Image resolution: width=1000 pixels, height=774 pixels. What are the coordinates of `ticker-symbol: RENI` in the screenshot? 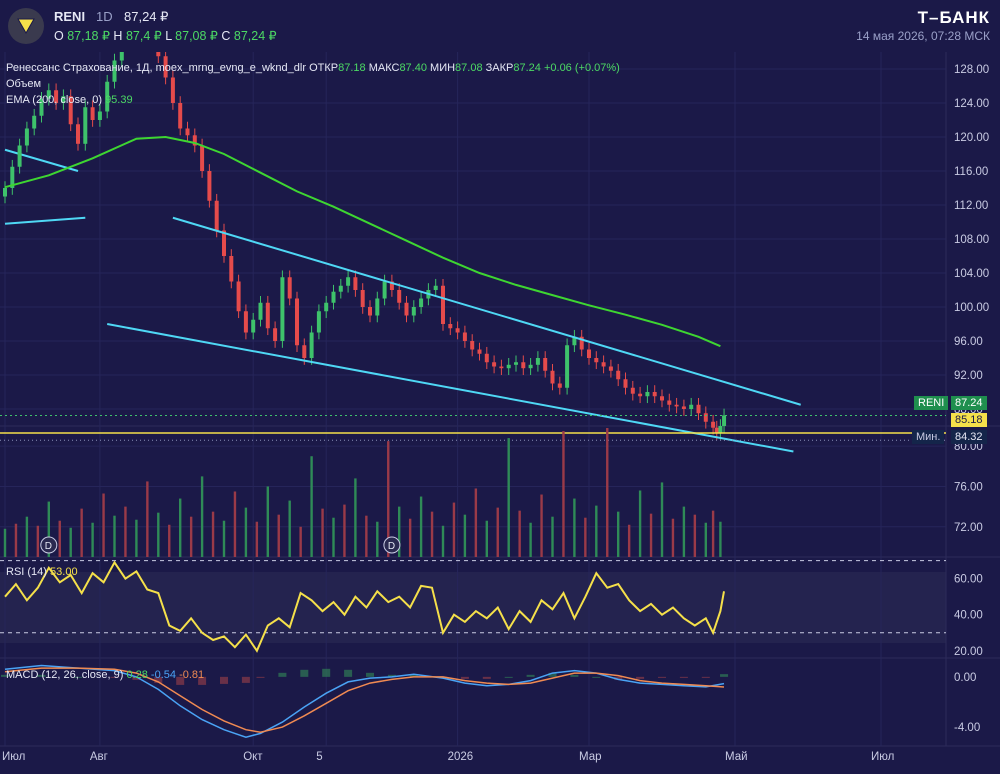 It's located at (70, 16).